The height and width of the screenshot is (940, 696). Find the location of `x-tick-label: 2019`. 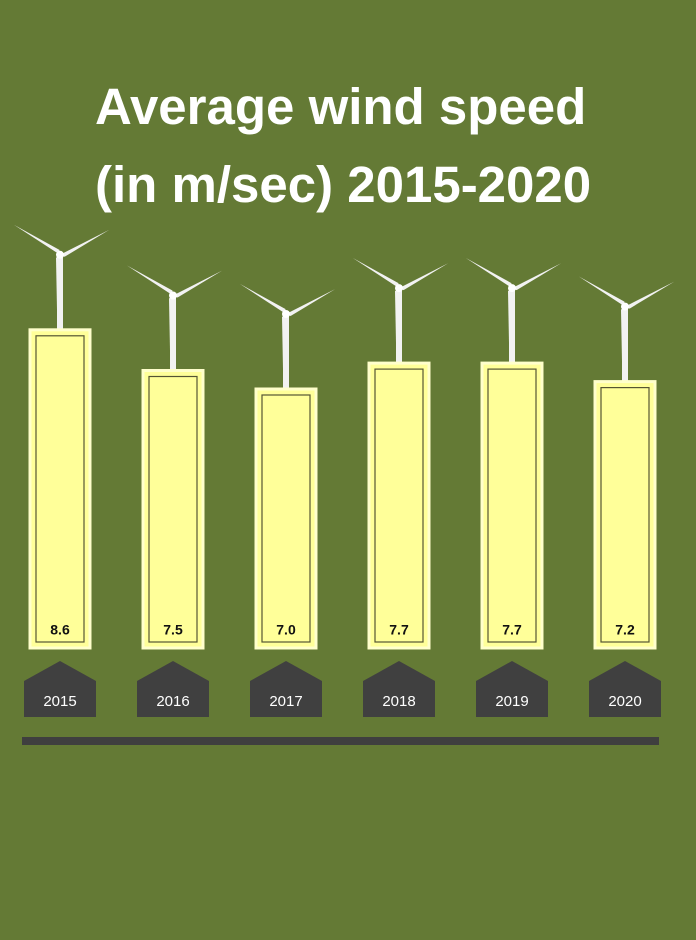

x-tick-label: 2019 is located at coordinates (511, 701).